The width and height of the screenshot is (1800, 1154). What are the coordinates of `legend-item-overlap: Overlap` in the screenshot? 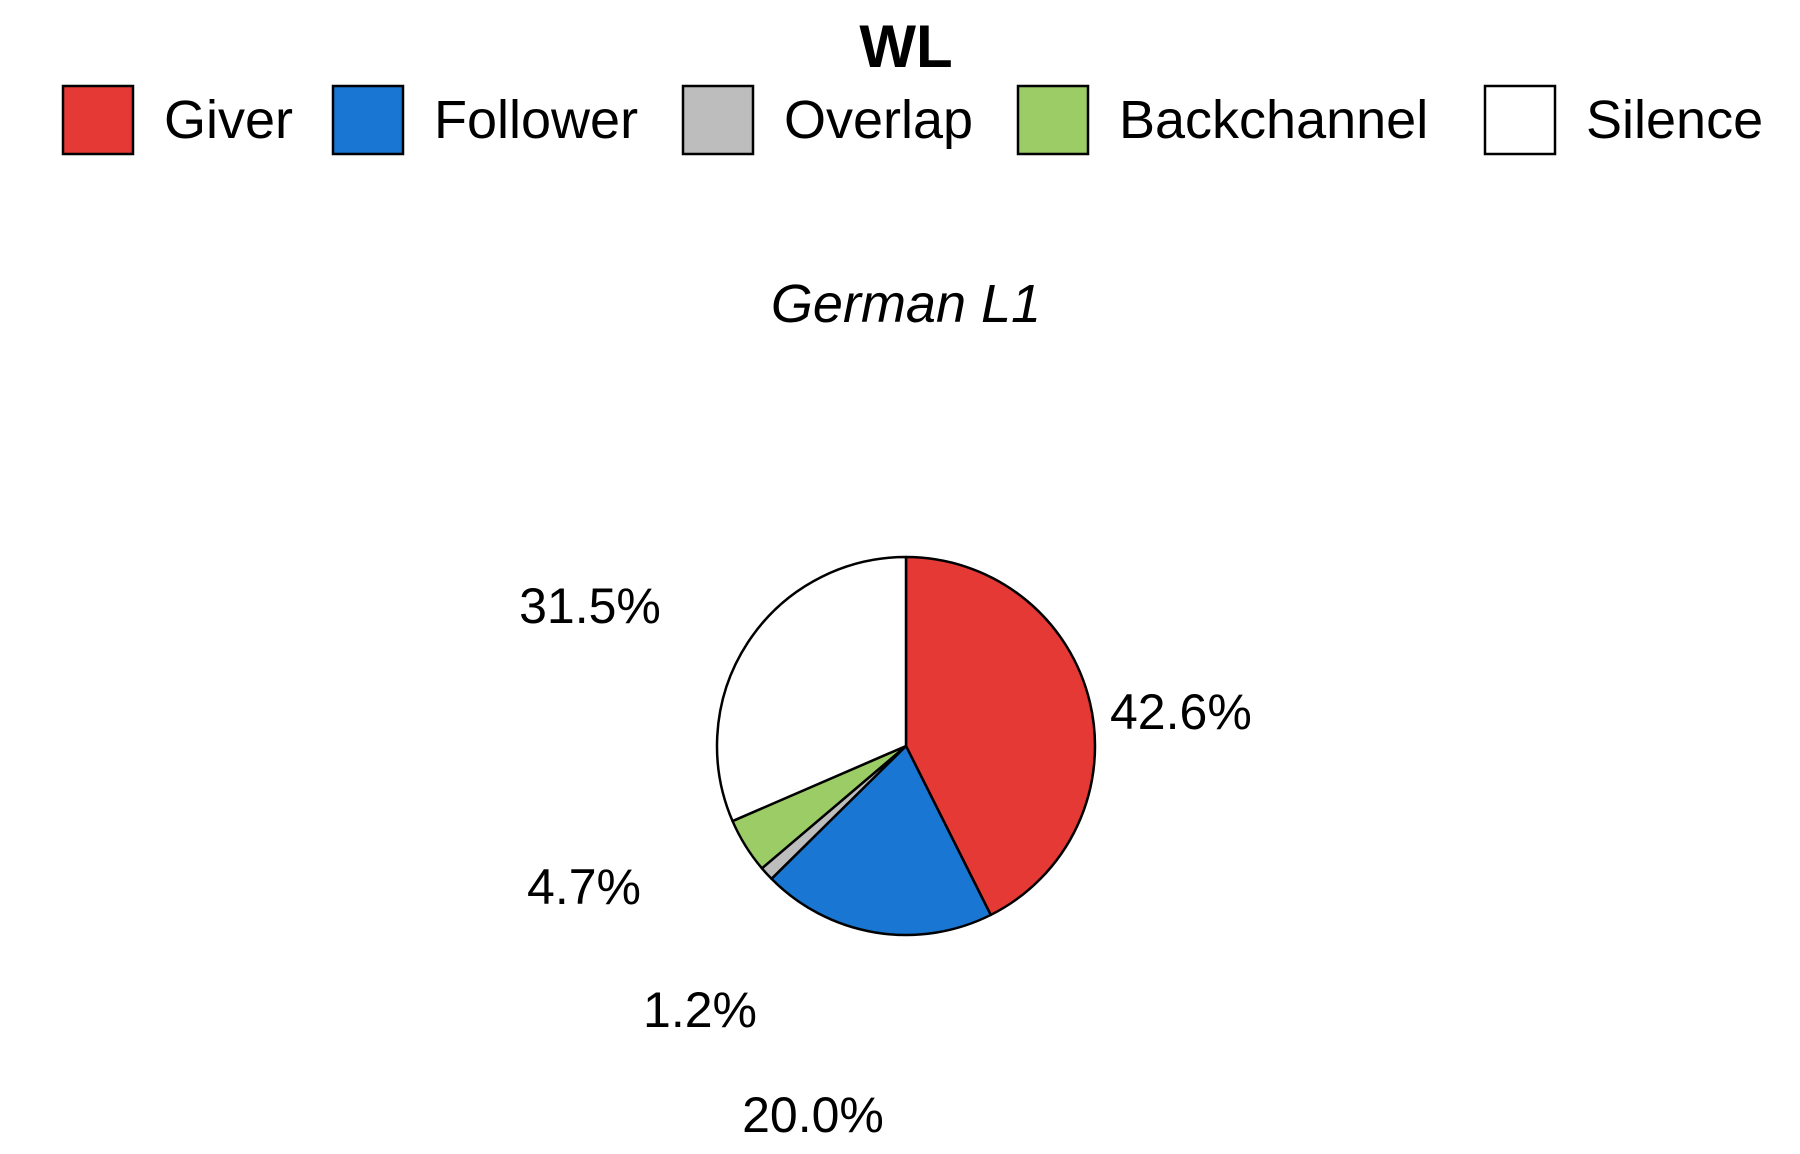 It's located at (827, 120).